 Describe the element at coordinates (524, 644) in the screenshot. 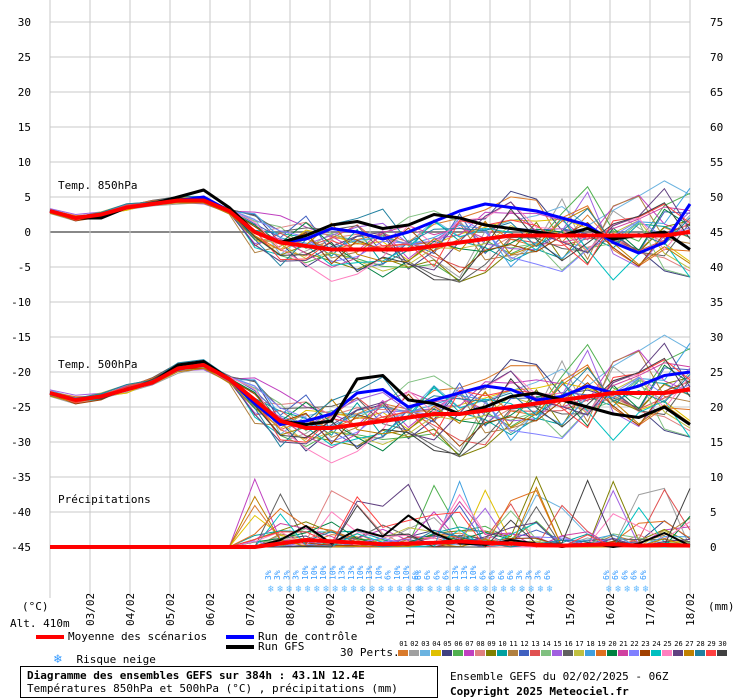

I see `perturbation-label: 12` at that location.